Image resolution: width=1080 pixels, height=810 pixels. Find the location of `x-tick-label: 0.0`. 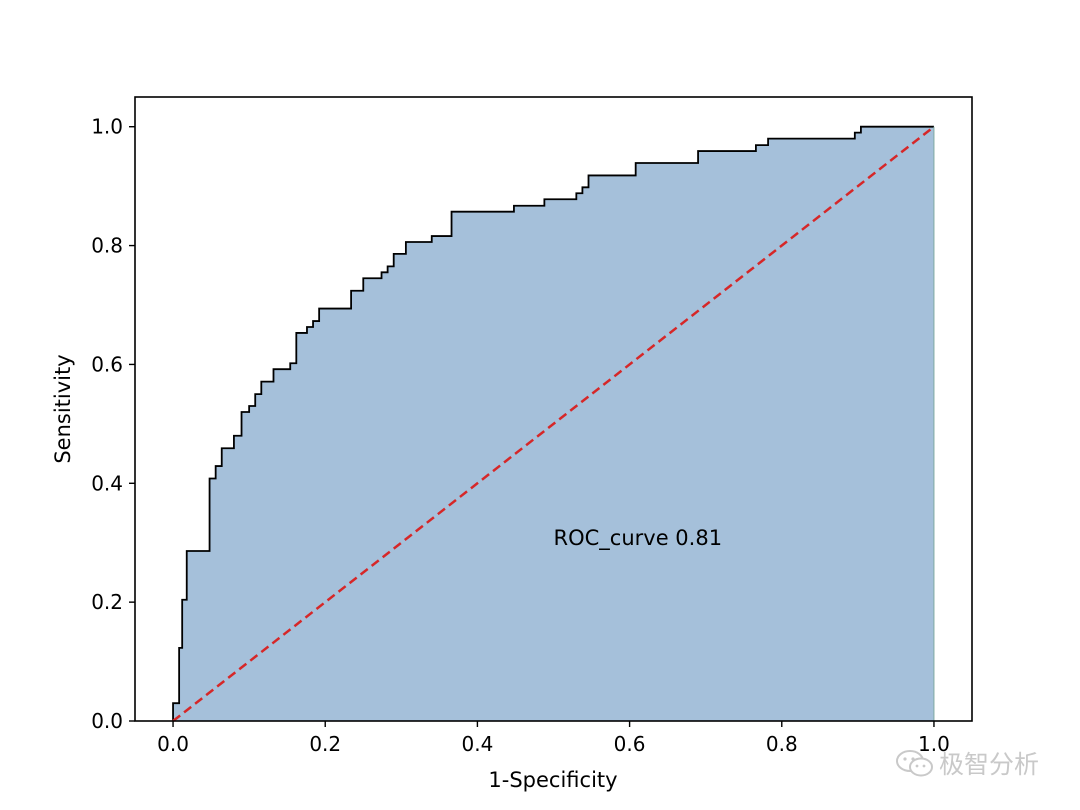

x-tick-label: 0.0 is located at coordinates (173, 744).